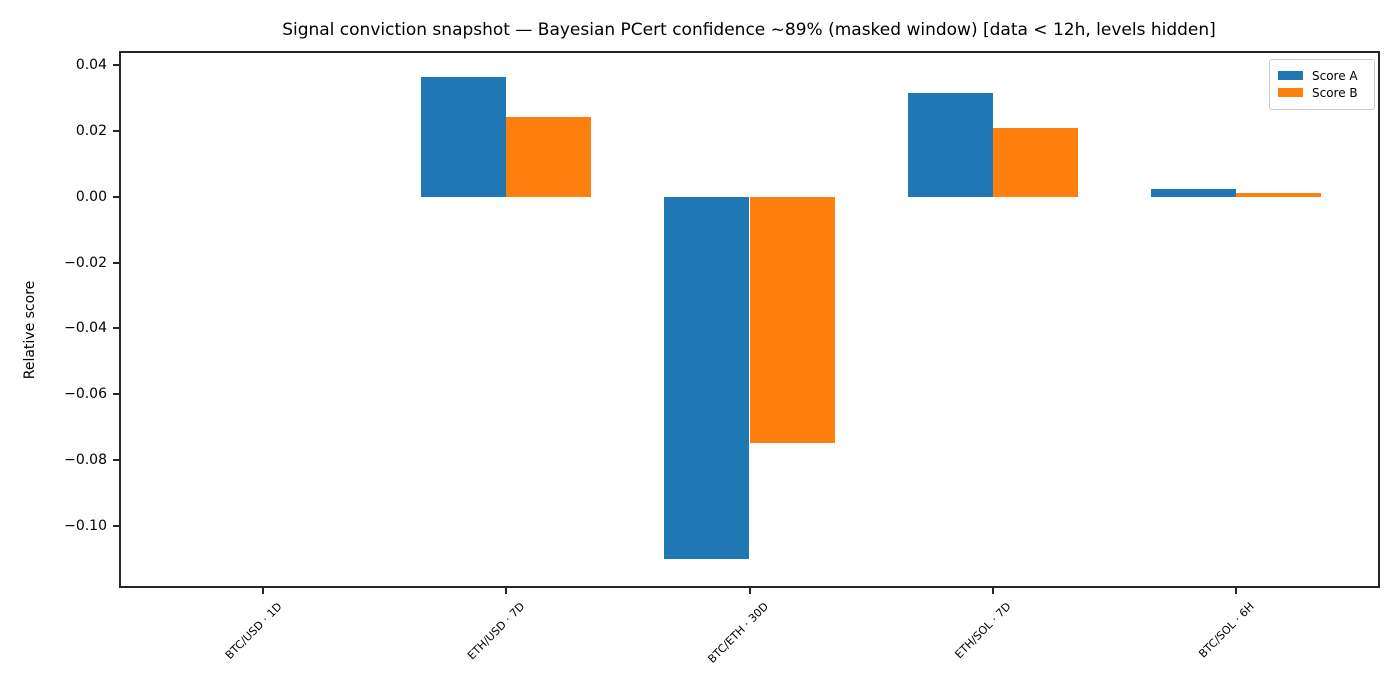  I want to click on score-a-swatch-icon, so click(1290, 75).